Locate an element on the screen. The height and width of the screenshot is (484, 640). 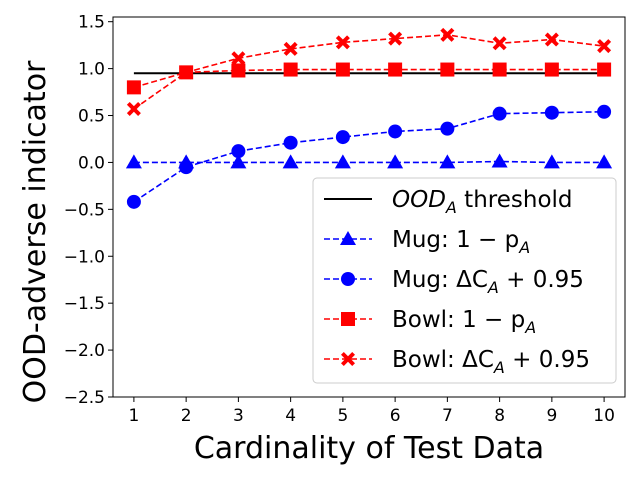
y-tick-label: −2.5 is located at coordinates (84, 398).